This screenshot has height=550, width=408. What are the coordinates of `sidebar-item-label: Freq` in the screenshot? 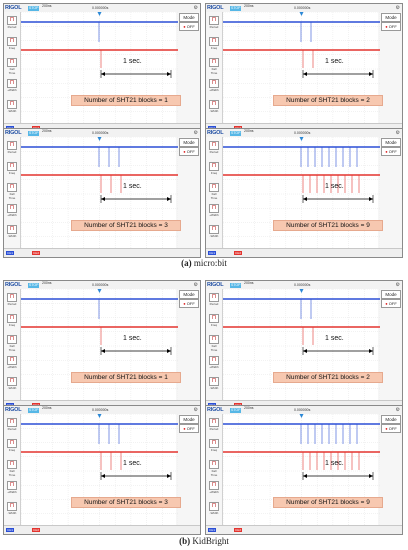 It's located at (12, 48).